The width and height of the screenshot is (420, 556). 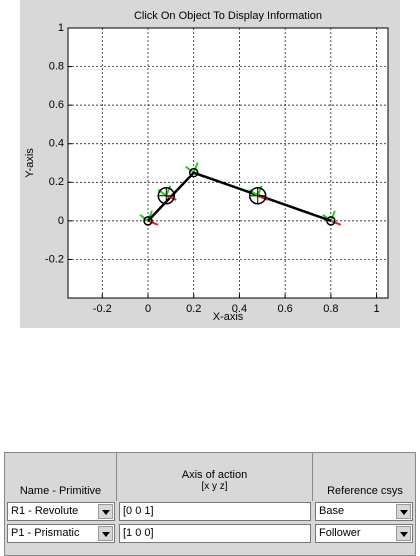 I want to click on cell-text: [0 0 1], so click(x=138, y=511).